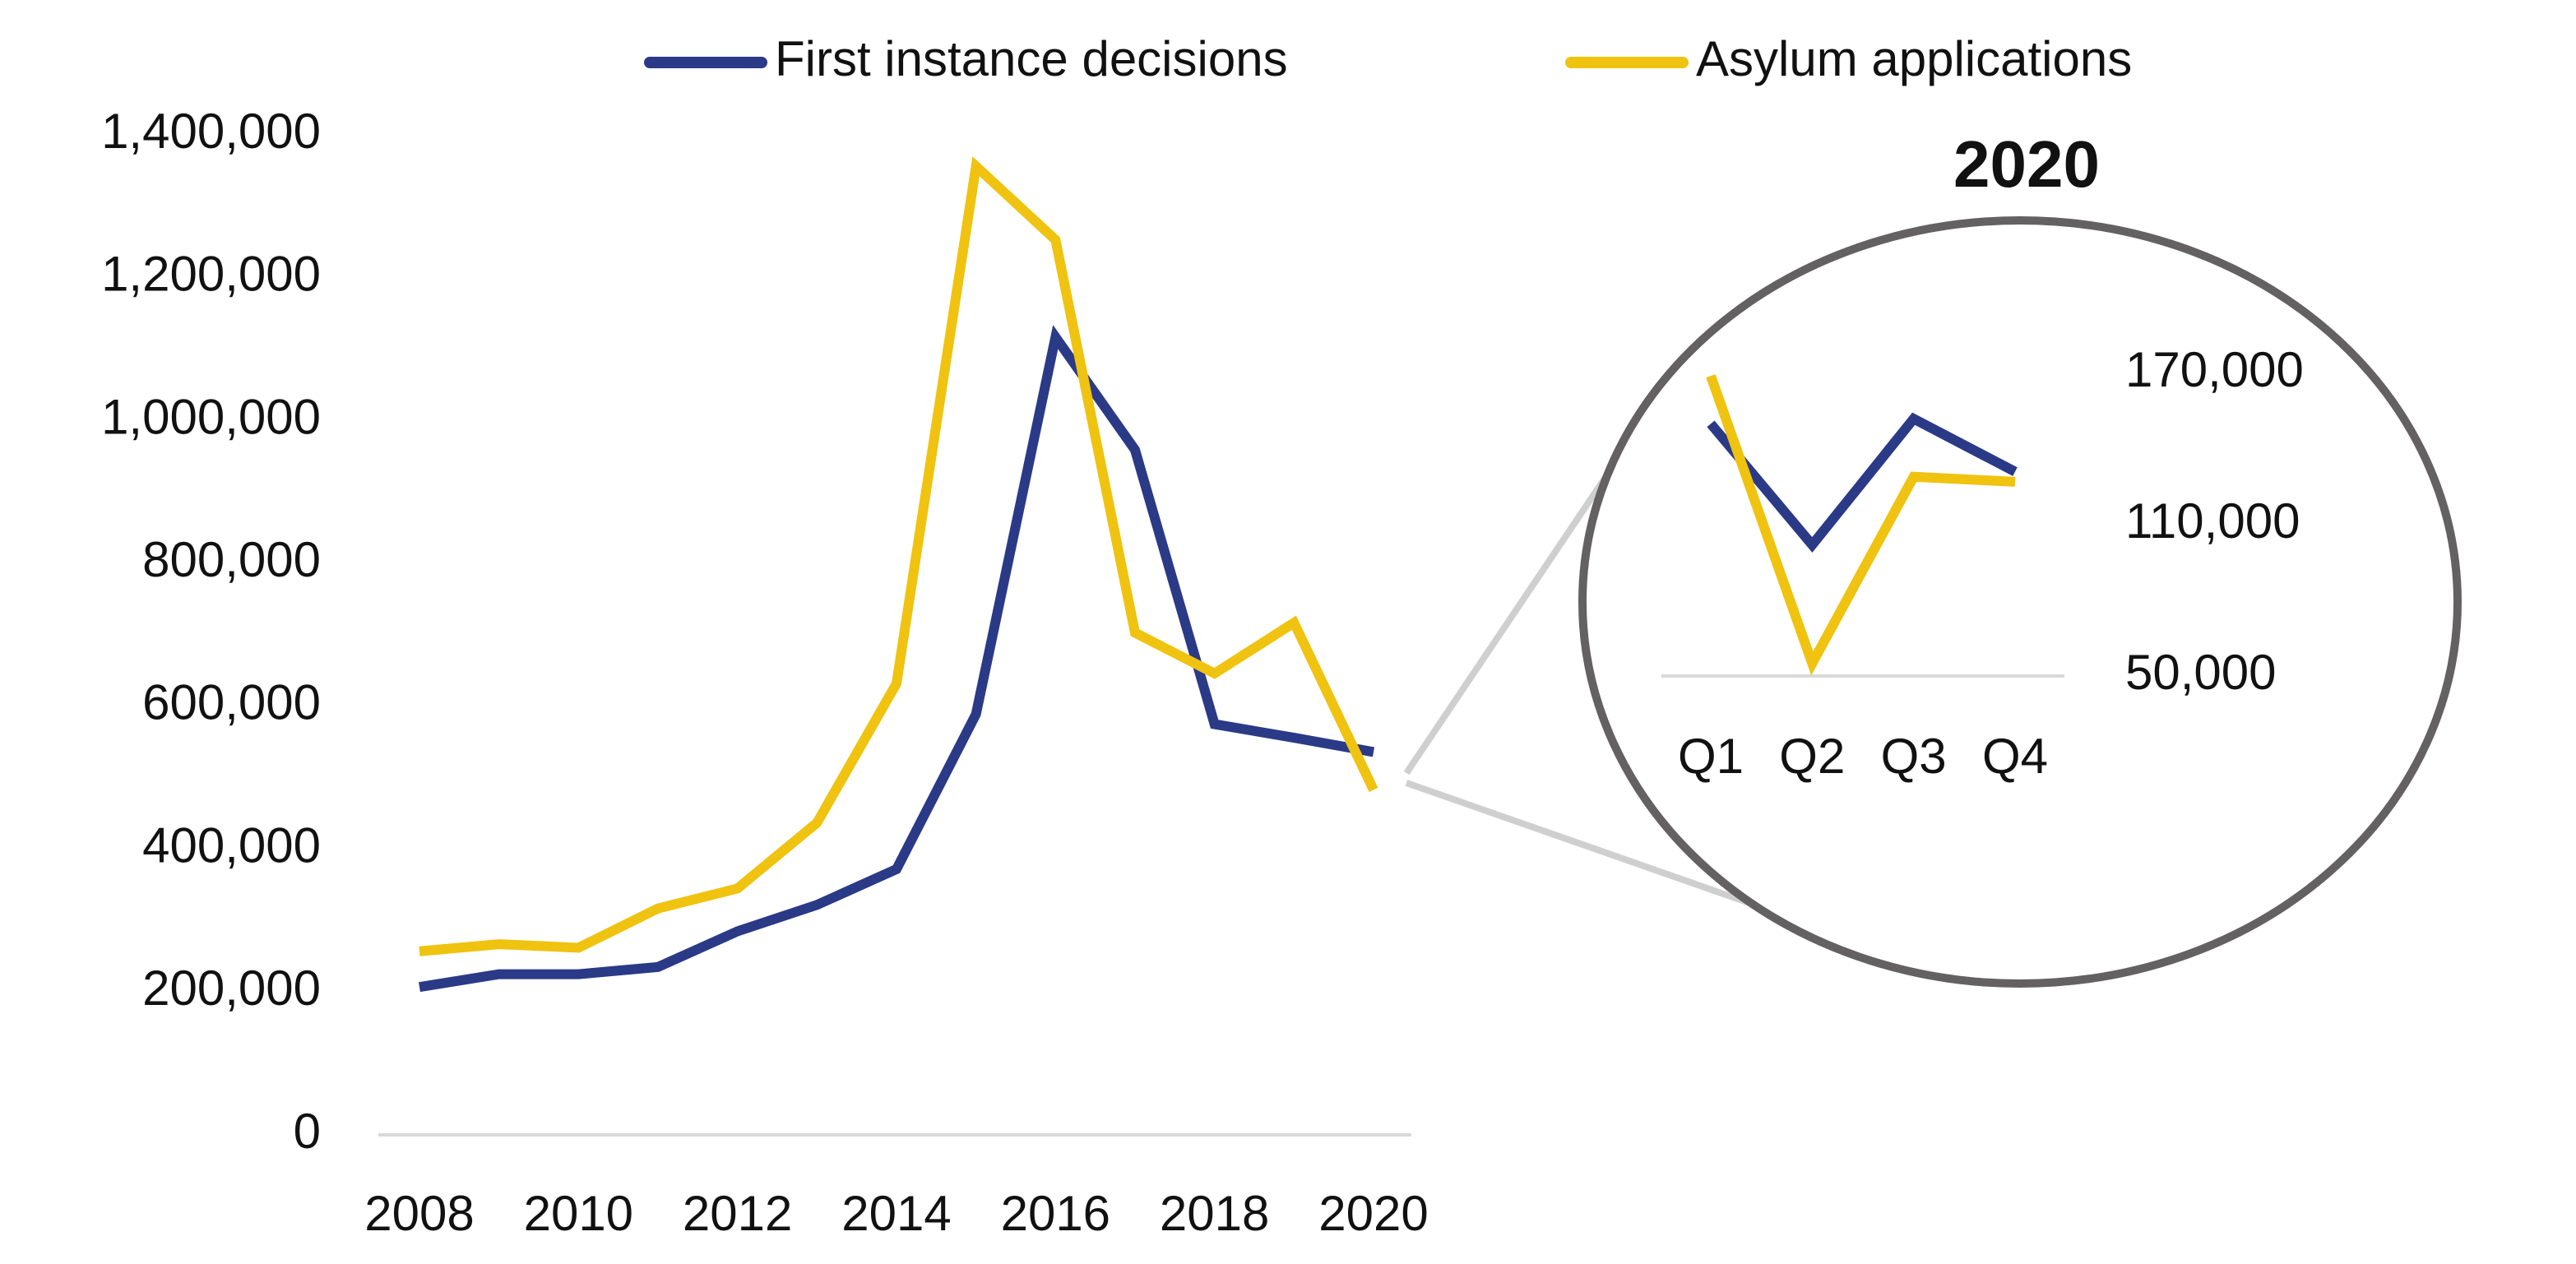 This screenshot has width=2576, height=1264. What do you see at coordinates (232, 988) in the screenshot?
I see `y-tick-label: 200,000` at bounding box center [232, 988].